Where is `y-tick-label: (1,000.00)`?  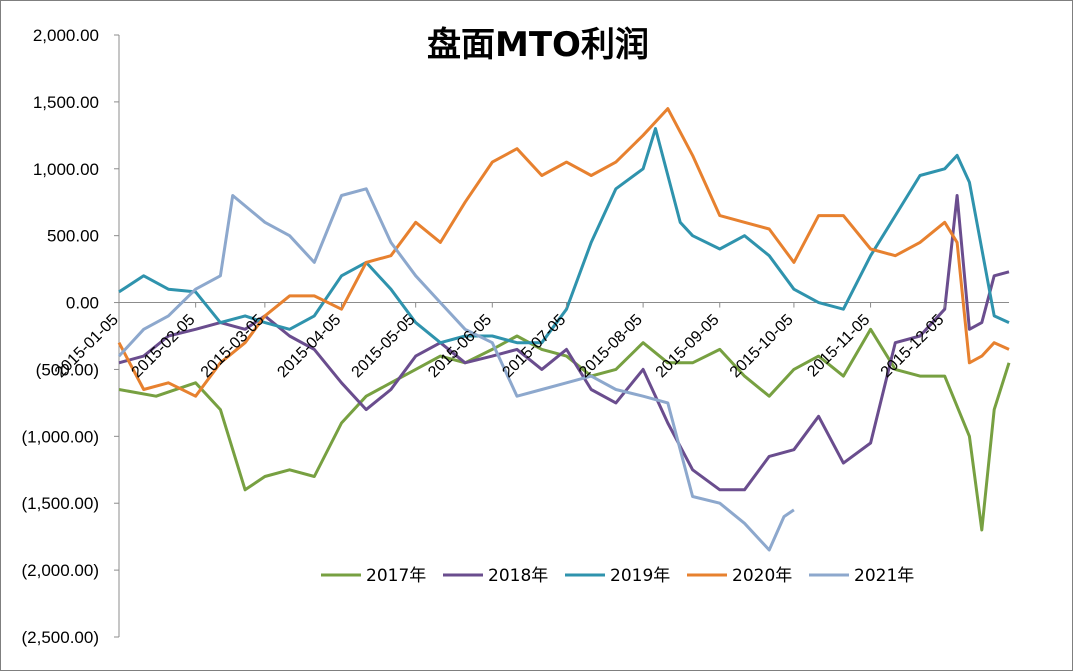
y-tick-label: (1,000.00) is located at coordinates (61, 436).